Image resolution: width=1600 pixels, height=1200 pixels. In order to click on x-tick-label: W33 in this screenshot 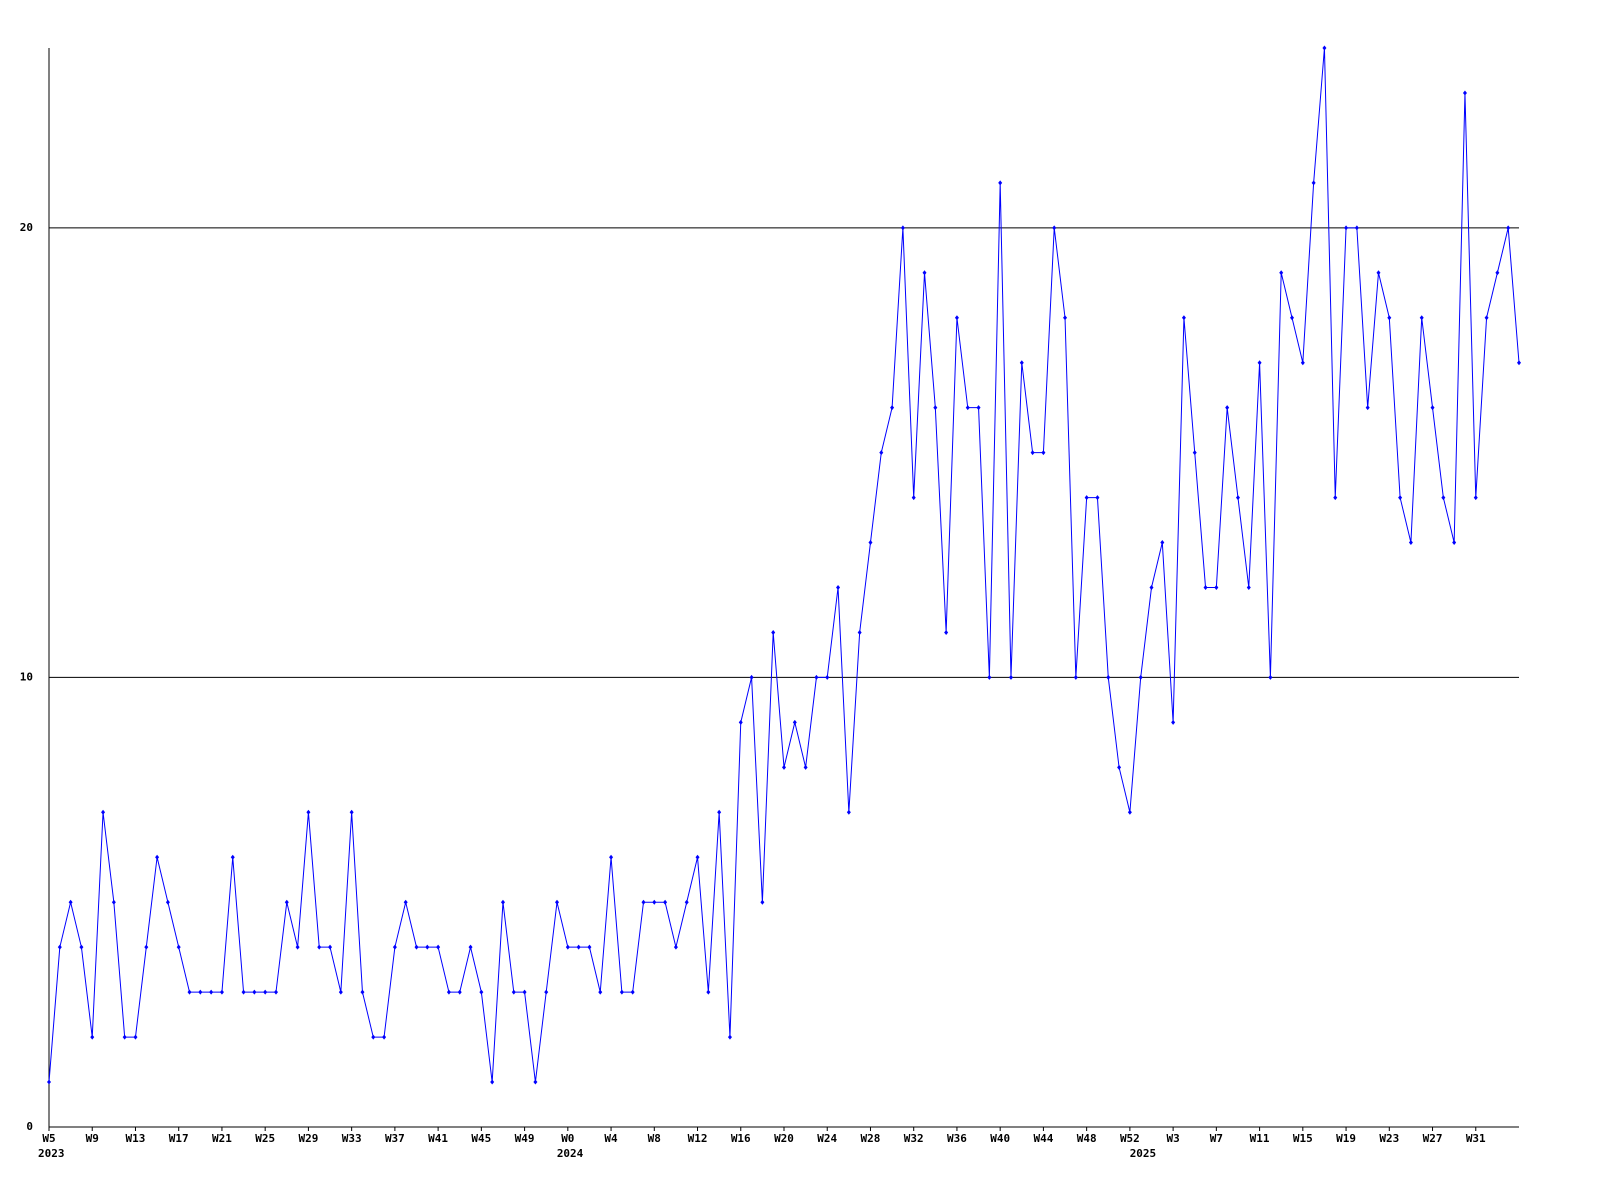, I will do `click(352, 1138)`.